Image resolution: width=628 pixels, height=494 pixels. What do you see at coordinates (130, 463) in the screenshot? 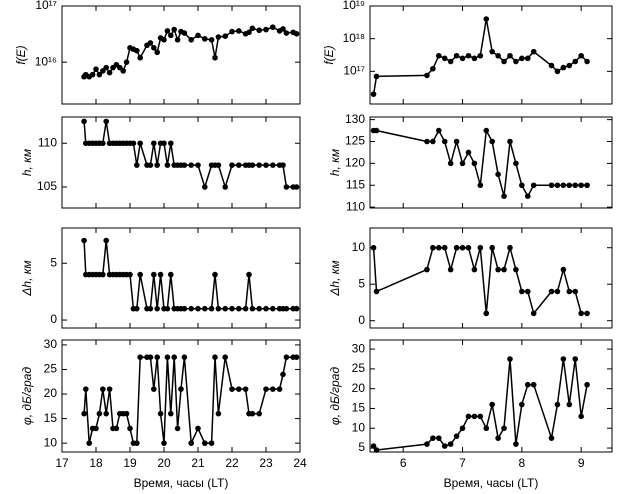
I see `x-tick-label: 19` at bounding box center [130, 463].